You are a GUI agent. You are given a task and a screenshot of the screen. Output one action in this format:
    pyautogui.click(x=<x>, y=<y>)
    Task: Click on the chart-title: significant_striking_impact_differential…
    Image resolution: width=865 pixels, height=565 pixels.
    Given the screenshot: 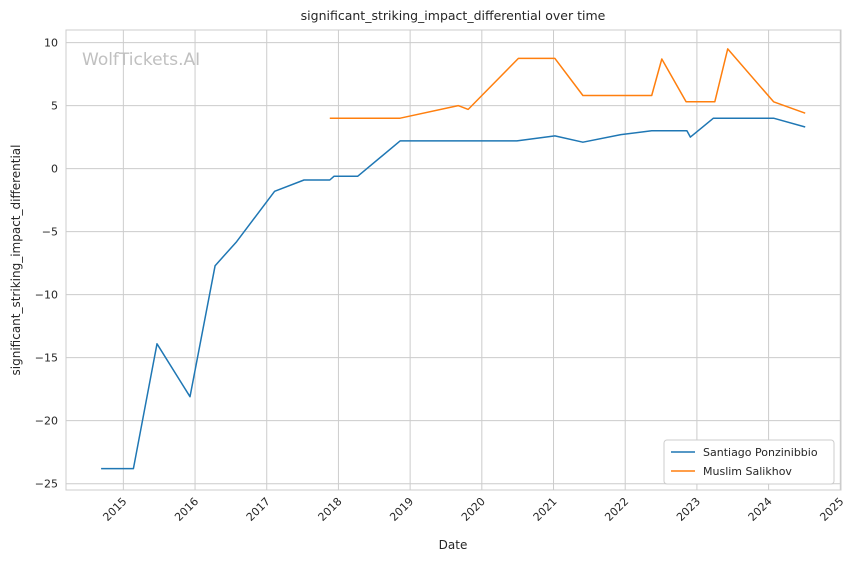 What is the action you would take?
    pyautogui.click(x=453, y=15)
    